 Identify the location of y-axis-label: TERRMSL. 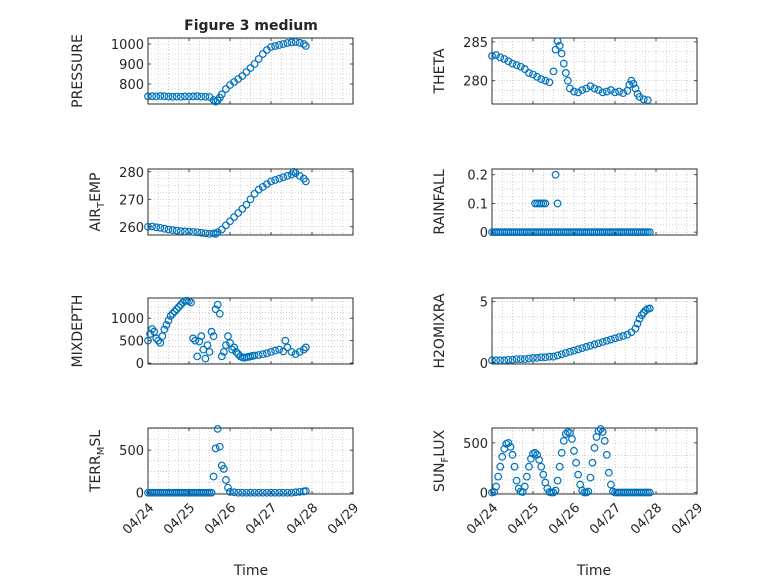
(97, 461).